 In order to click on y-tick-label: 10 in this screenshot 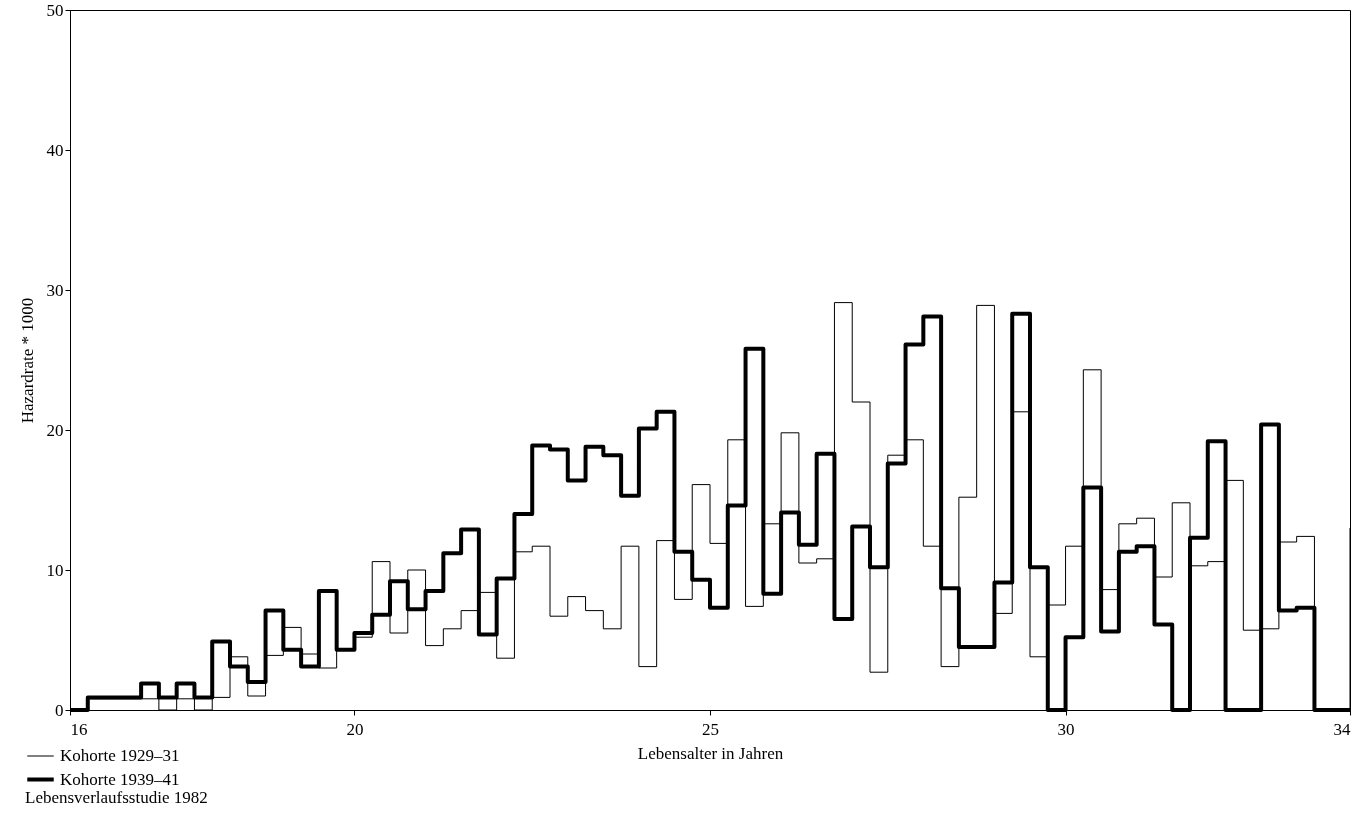, I will do `click(55, 570)`.